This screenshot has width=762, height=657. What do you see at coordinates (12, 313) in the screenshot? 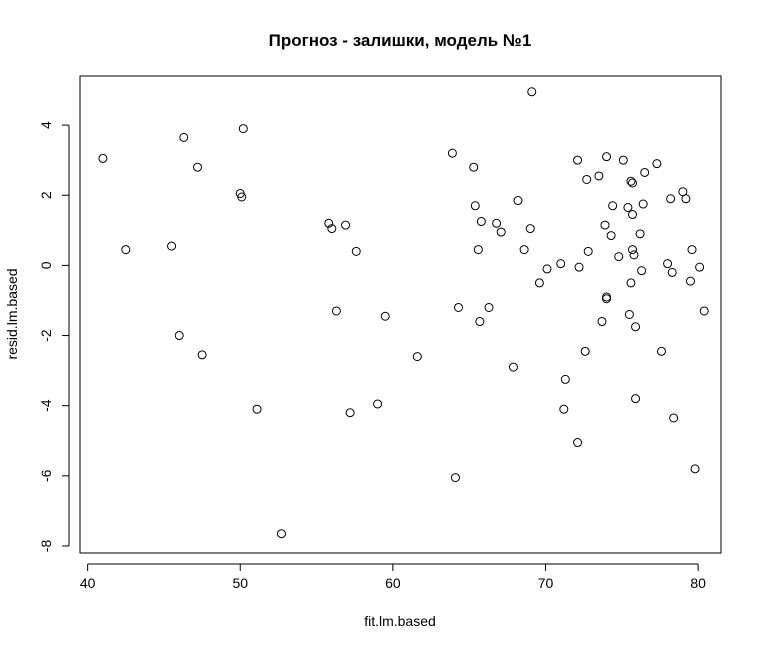
I see `y-axis-label: resid.lm.based` at bounding box center [12, 313].